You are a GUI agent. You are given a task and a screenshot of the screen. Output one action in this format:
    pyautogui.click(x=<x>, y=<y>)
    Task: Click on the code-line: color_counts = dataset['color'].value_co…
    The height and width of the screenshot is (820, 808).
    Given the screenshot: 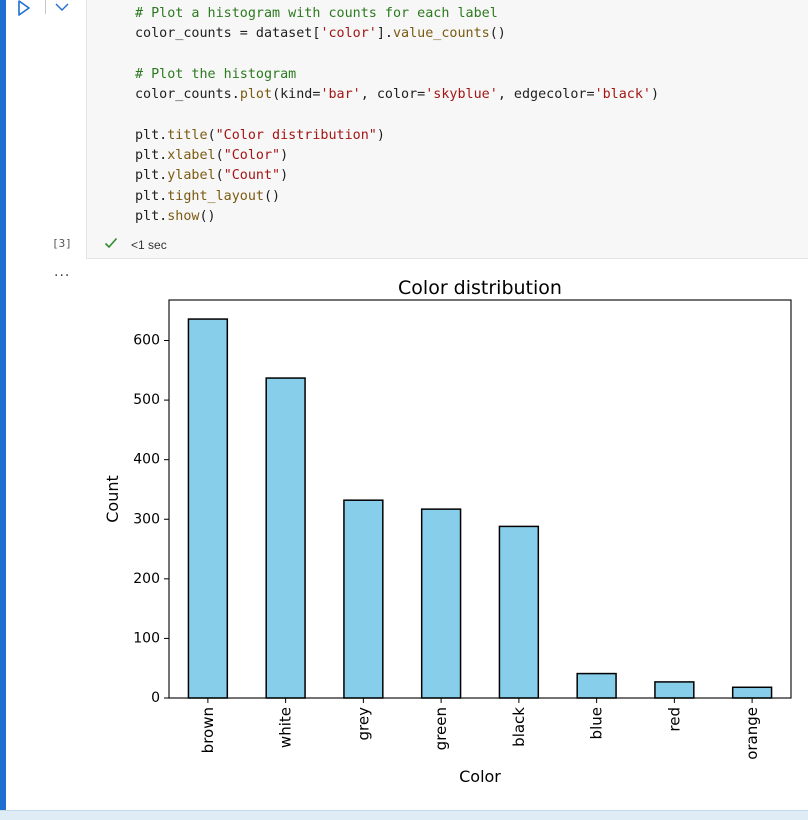 What is the action you would take?
    pyautogui.click(x=397, y=34)
    